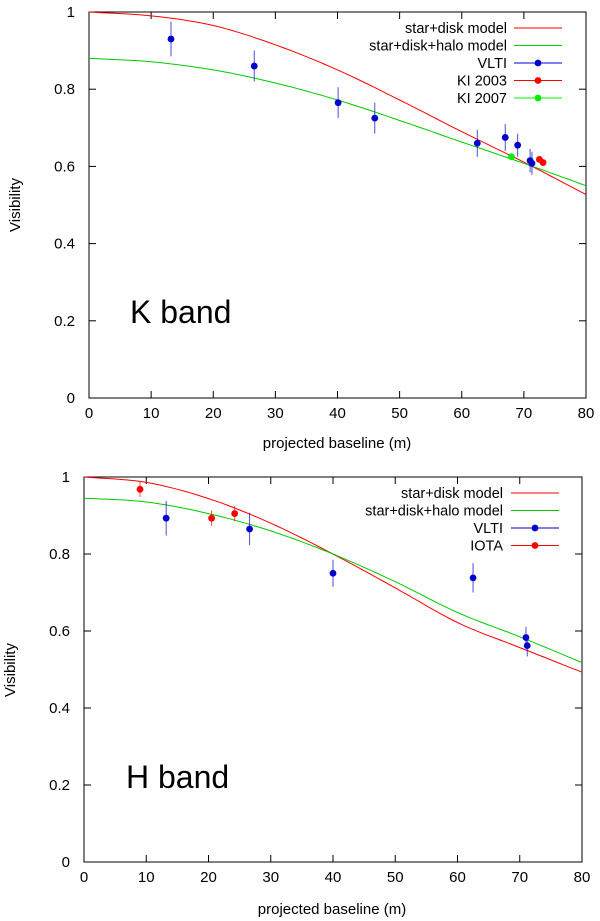  What do you see at coordinates (64, 244) in the screenshot?
I see `k-ytick-label: 0.4` at bounding box center [64, 244].